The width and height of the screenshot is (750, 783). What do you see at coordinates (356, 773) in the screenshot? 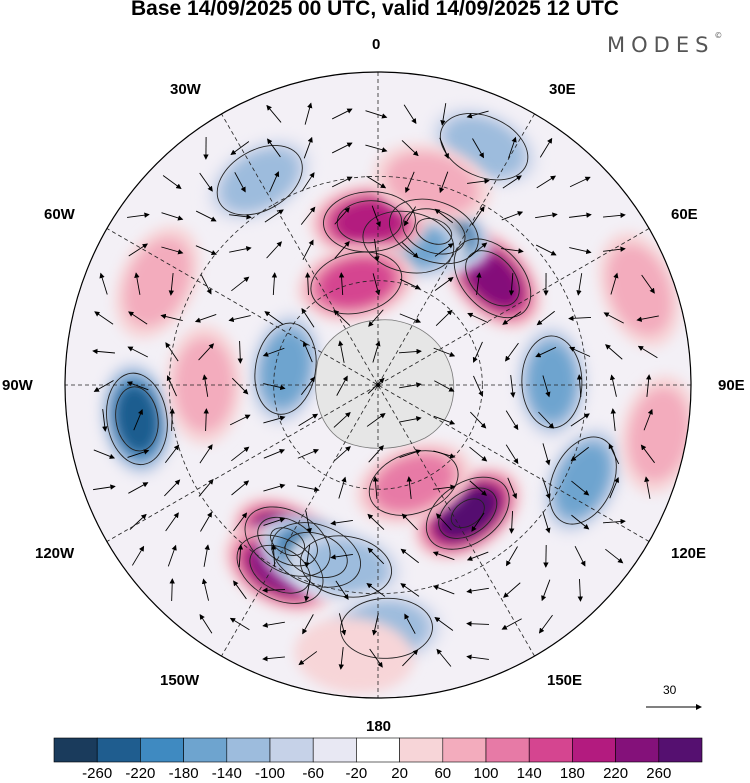
I see `colorbar-label-6: -20` at bounding box center [356, 773].